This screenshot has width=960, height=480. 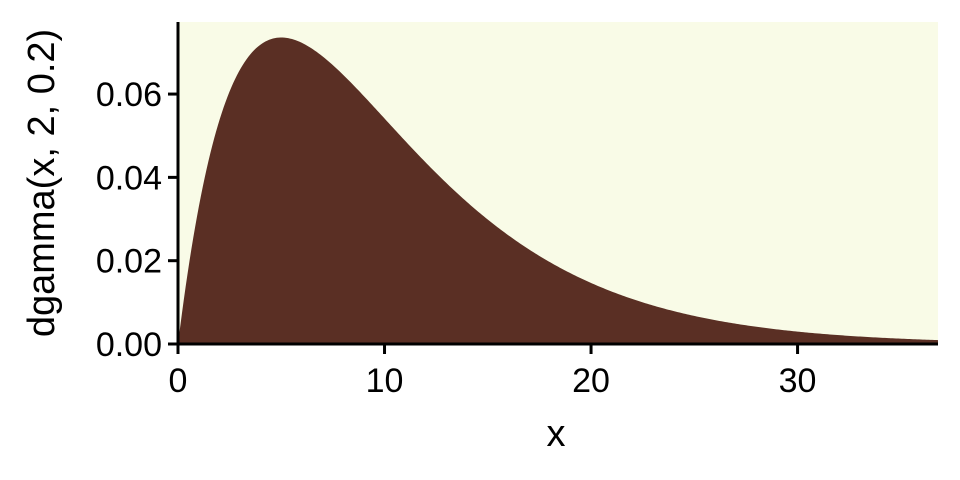 I want to click on x-tick-label: 30, so click(x=798, y=381).